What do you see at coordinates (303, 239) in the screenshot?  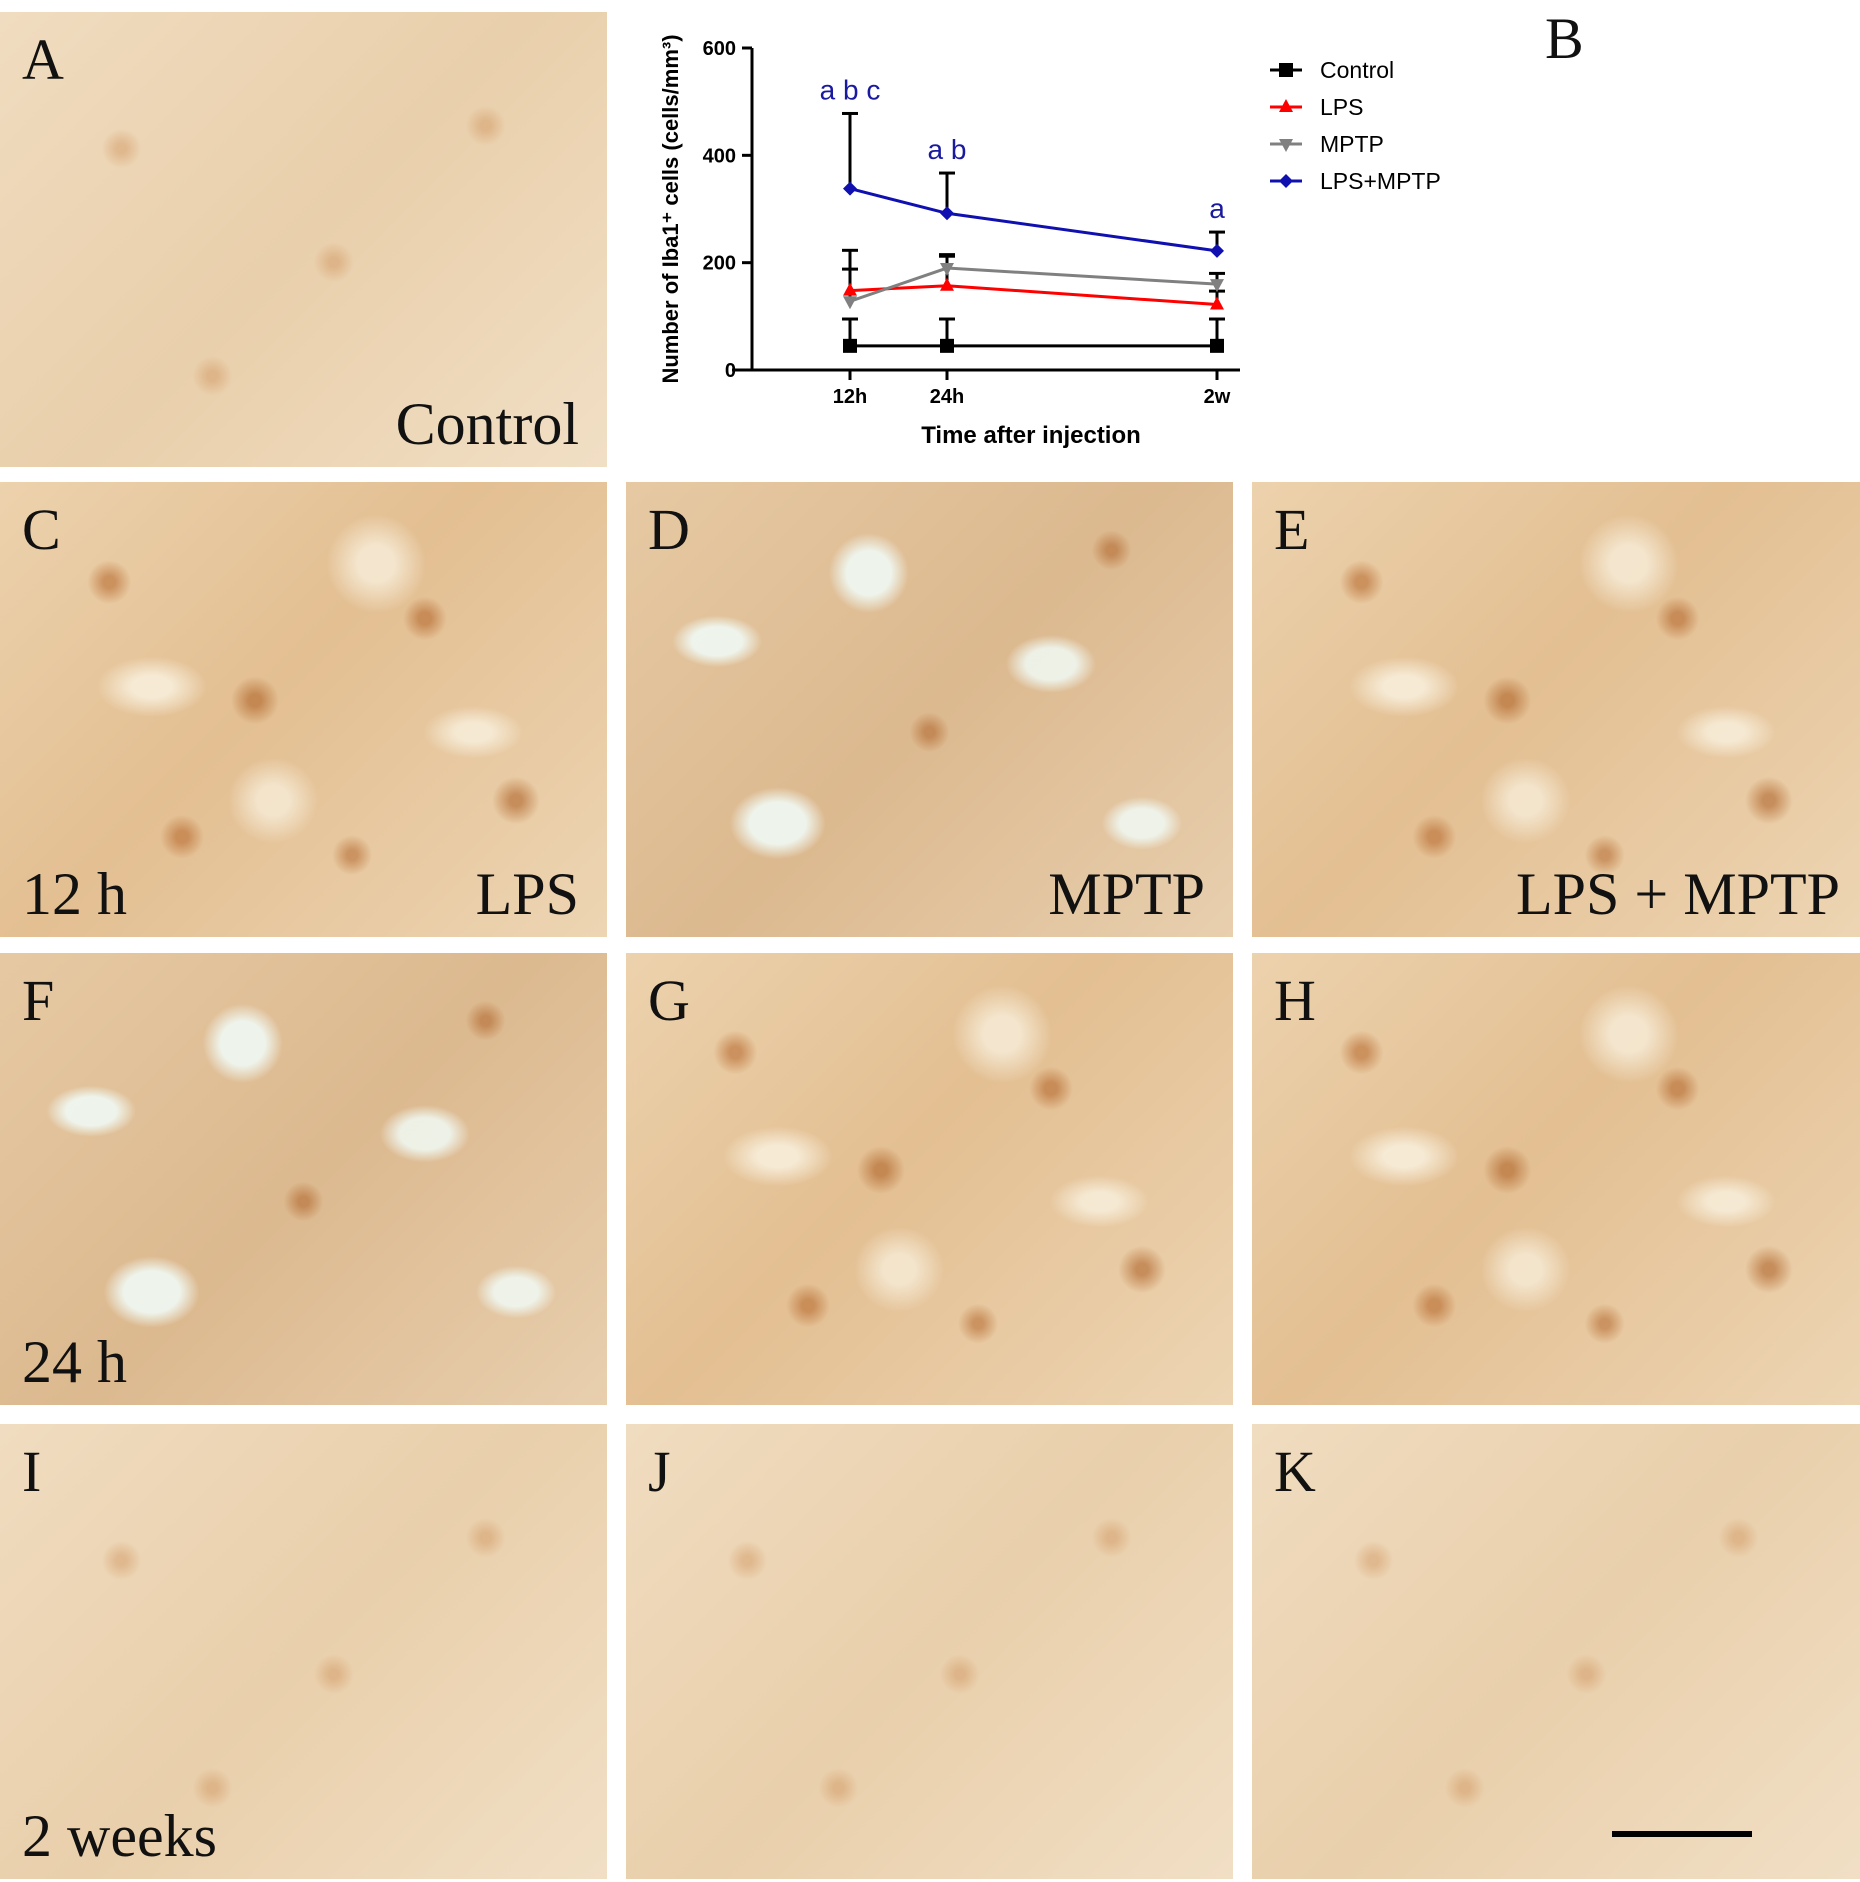 I see `panel-a-control-micrograph: A Control` at bounding box center [303, 239].